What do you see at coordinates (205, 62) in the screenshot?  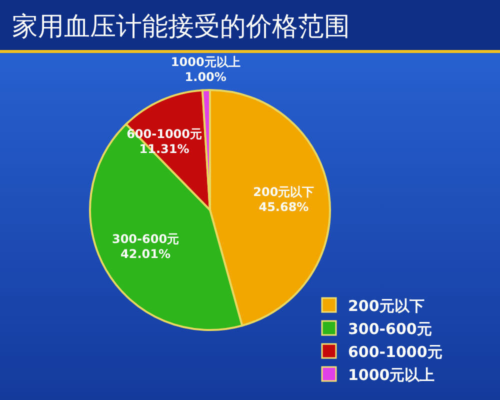 I see `slice-label: 1000元以上` at bounding box center [205, 62].